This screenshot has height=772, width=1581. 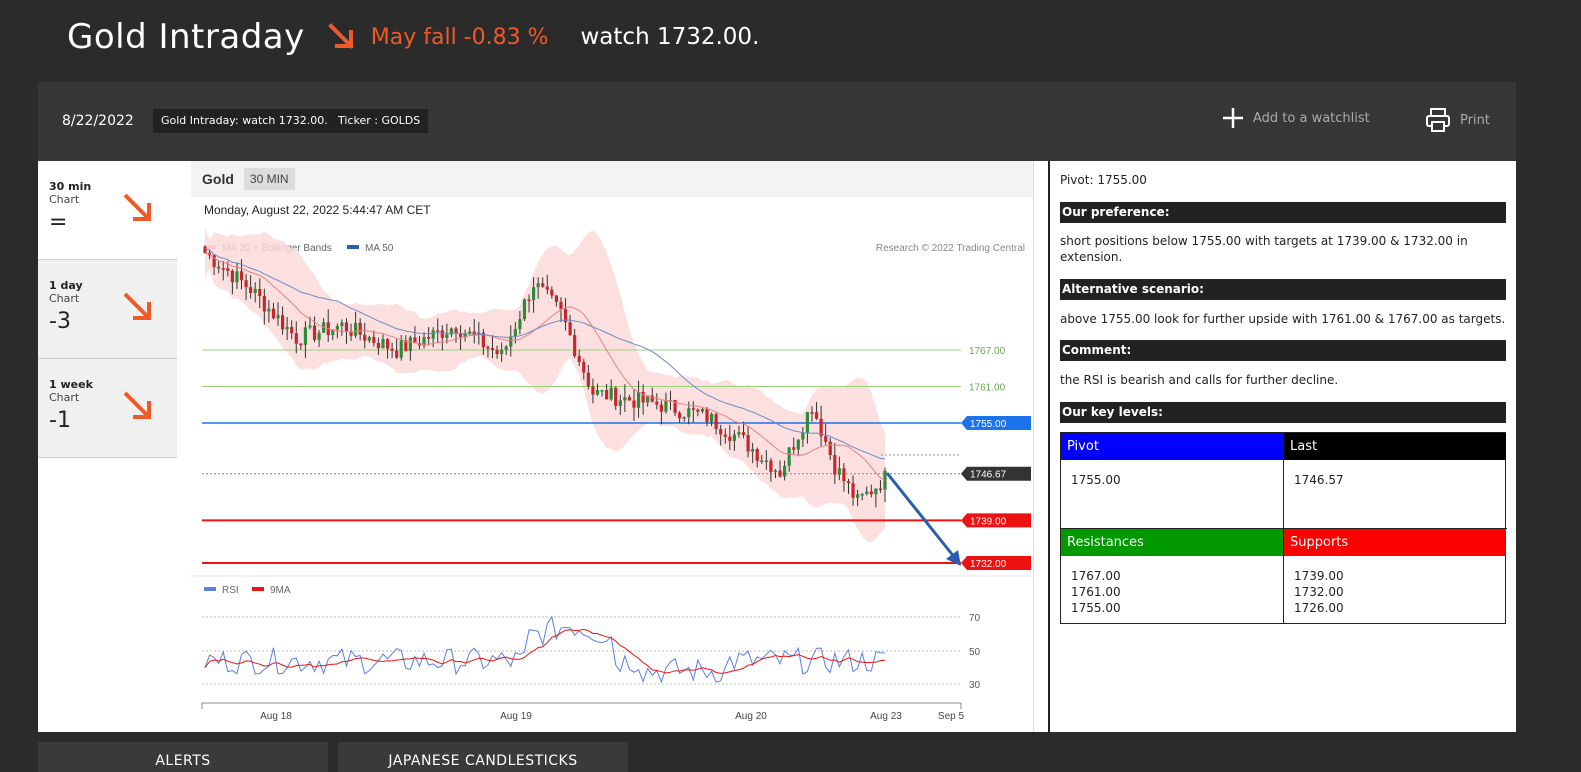 I want to click on print-button: Print, so click(x=1457, y=120).